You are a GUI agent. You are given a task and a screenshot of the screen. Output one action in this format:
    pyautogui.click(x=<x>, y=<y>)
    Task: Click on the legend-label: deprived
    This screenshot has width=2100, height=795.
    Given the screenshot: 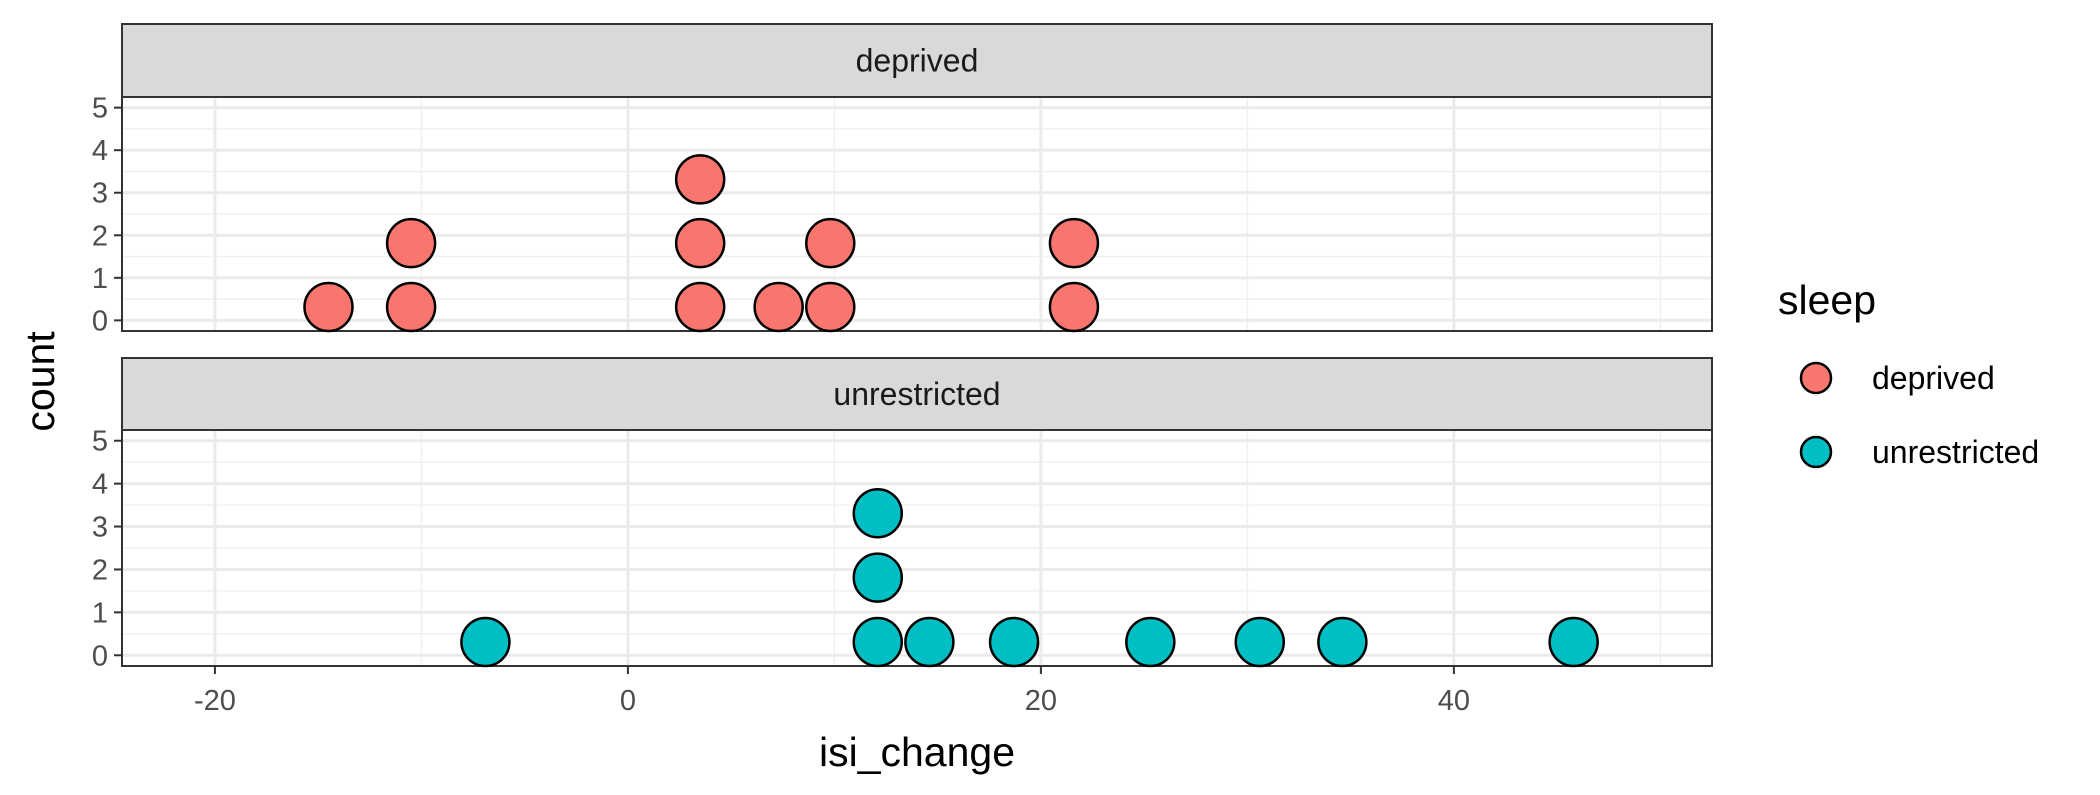 What is the action you would take?
    pyautogui.click(x=1933, y=378)
    